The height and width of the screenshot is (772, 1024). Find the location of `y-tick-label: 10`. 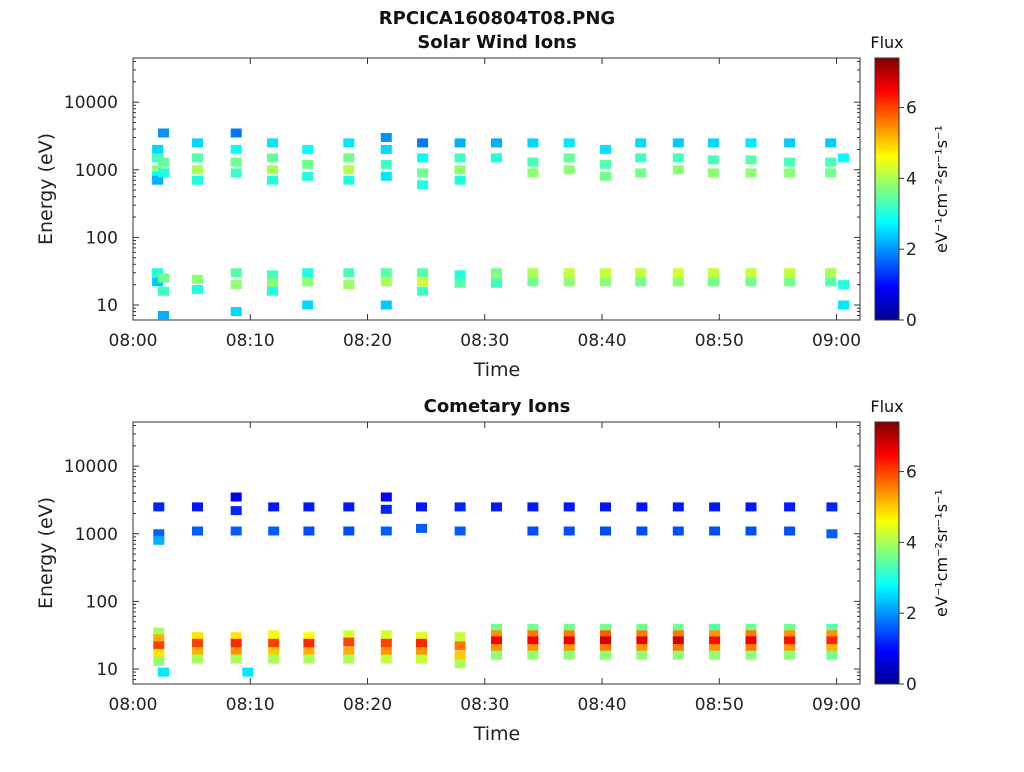

y-tick-label: 10 is located at coordinates (107, 670).